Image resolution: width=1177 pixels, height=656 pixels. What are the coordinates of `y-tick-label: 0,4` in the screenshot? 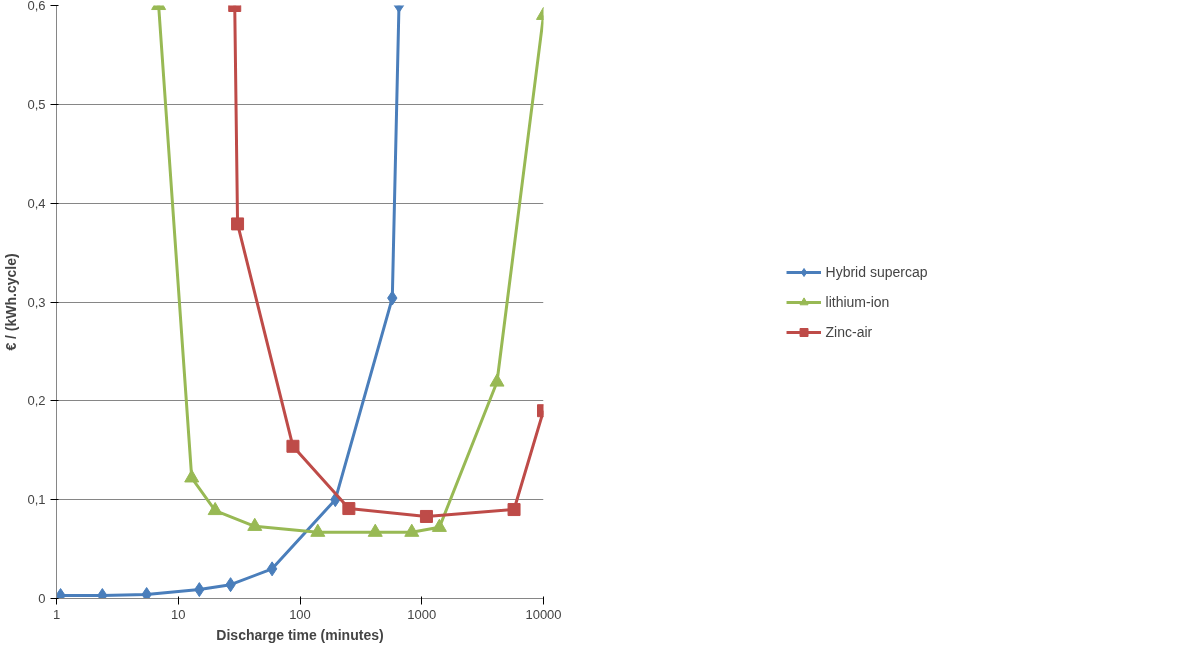 It's located at (36, 203).